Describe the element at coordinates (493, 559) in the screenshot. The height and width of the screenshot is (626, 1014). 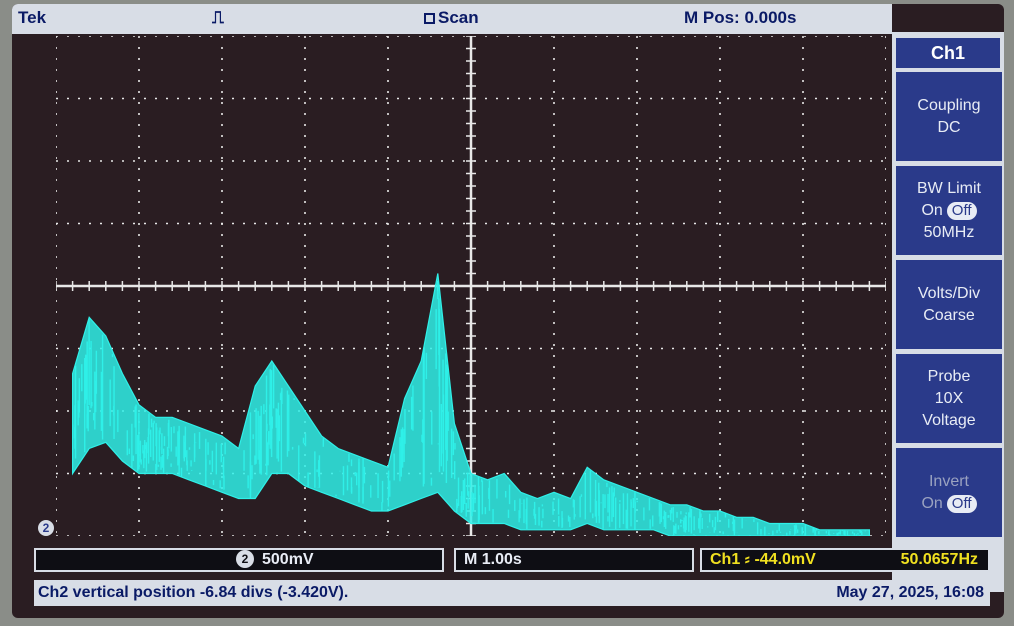
I see `timebase-readout: M 1.00s` at that location.